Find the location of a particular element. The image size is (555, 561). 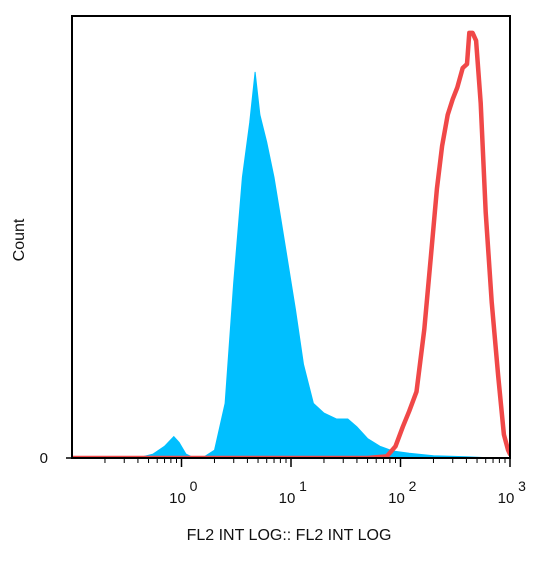

x-tick-label-1: 10 is located at coordinates (287, 498).